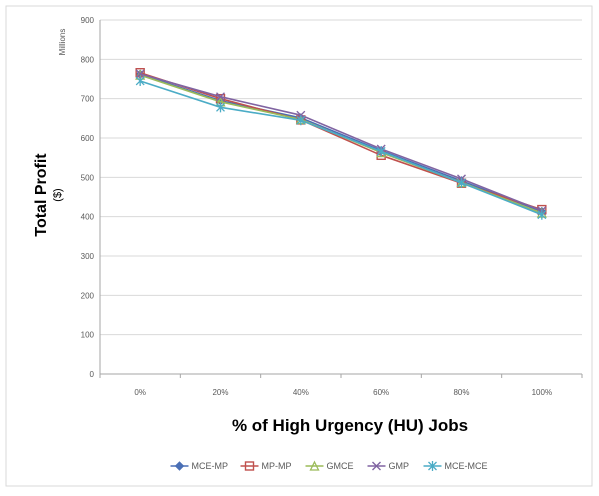 The height and width of the screenshot is (496, 599). What do you see at coordinates (381, 392) in the screenshot?
I see `x-tick-label: 60%` at bounding box center [381, 392].